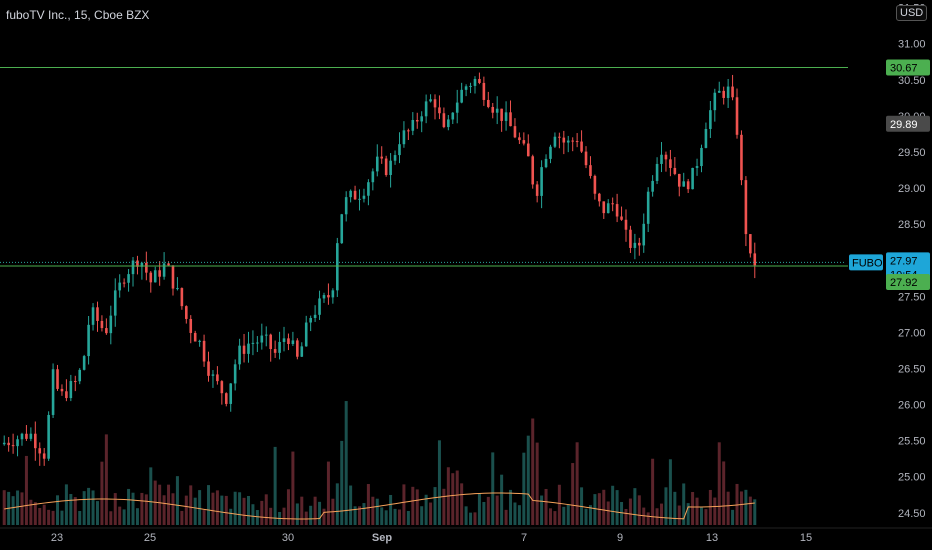 This screenshot has height=550, width=932. I want to click on time-axis: 23 25 30 Sep 7 9 13 15, so click(466, 535).